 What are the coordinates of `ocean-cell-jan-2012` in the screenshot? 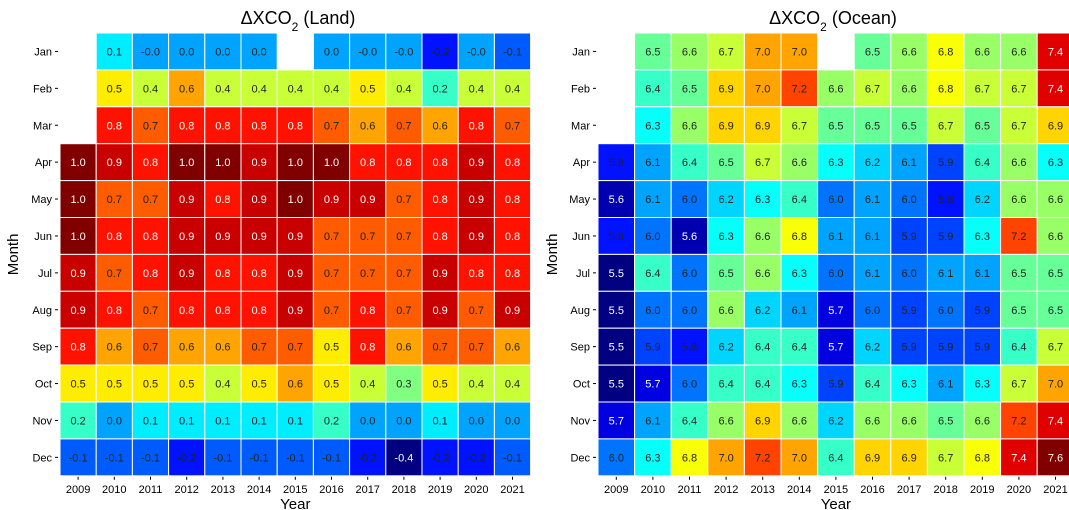 It's located at (726, 51).